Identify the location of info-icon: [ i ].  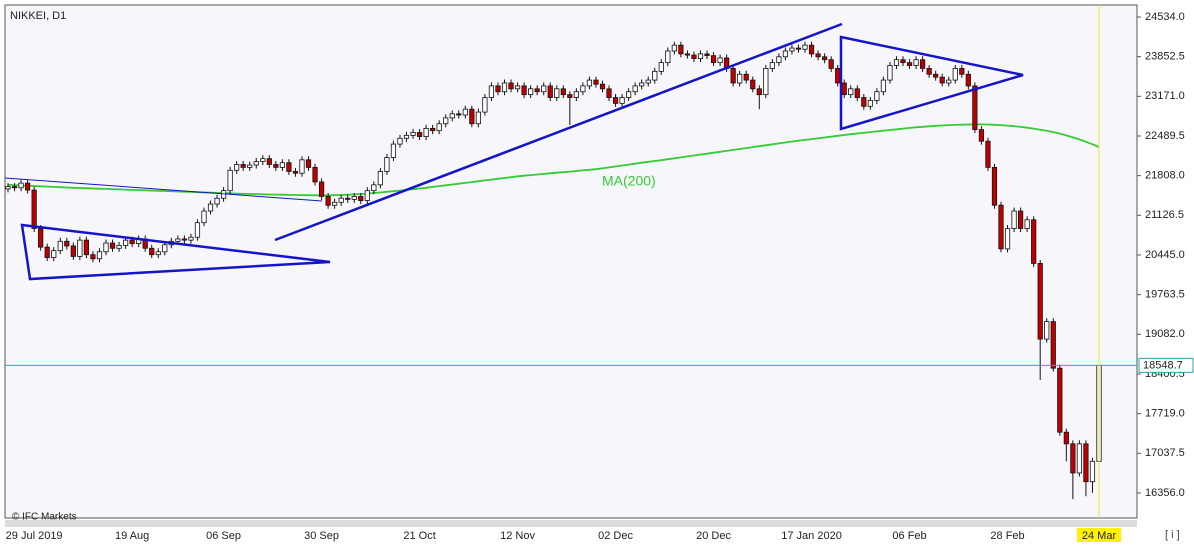
(1172, 535).